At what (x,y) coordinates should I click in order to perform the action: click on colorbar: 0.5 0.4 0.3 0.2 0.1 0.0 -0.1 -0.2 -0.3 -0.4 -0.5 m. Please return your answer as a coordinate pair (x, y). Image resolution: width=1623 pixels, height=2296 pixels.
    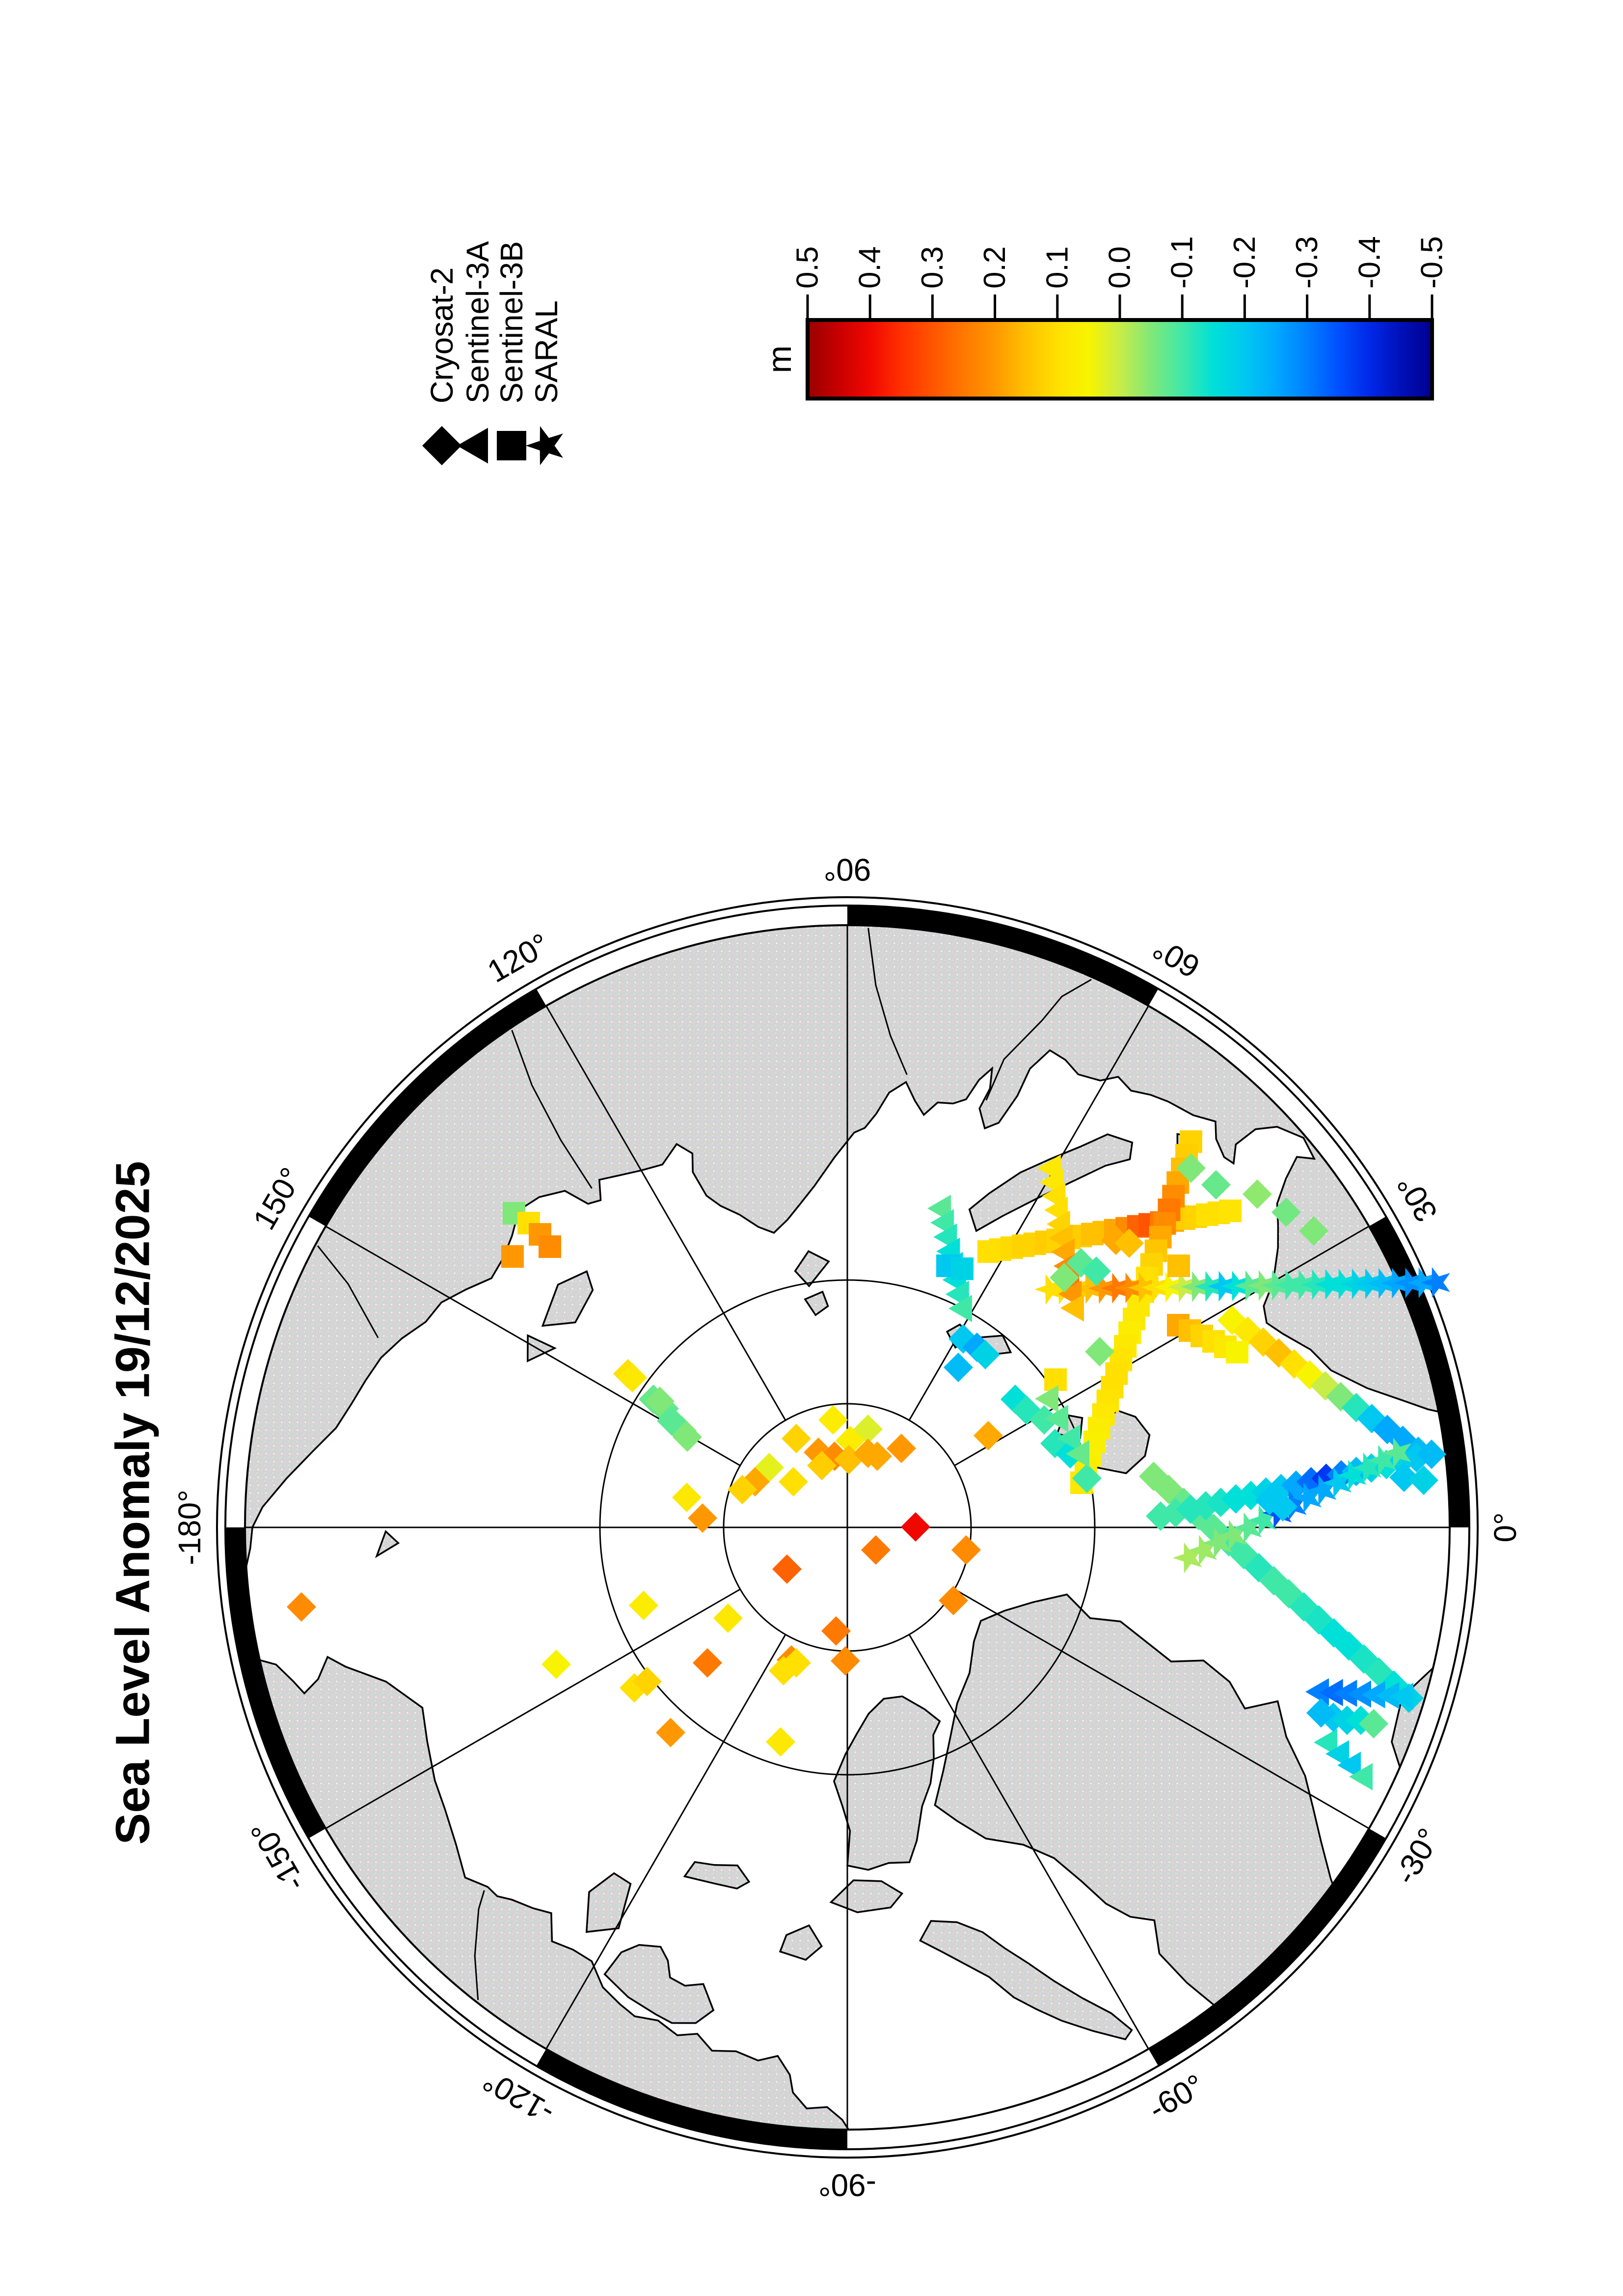
    Looking at the image, I should click on (1105, 318).